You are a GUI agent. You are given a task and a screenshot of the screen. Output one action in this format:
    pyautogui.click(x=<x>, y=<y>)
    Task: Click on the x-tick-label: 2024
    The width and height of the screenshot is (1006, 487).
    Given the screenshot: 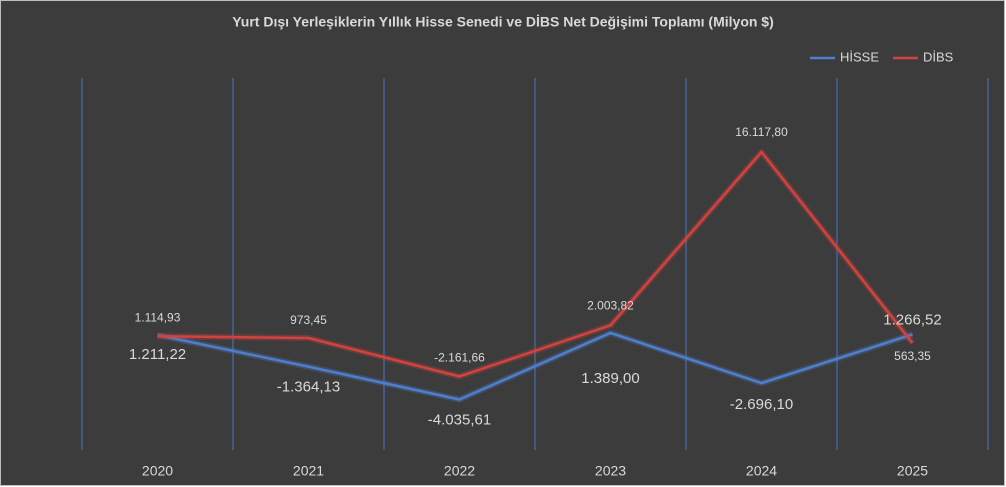 What is the action you would take?
    pyautogui.click(x=761, y=471)
    